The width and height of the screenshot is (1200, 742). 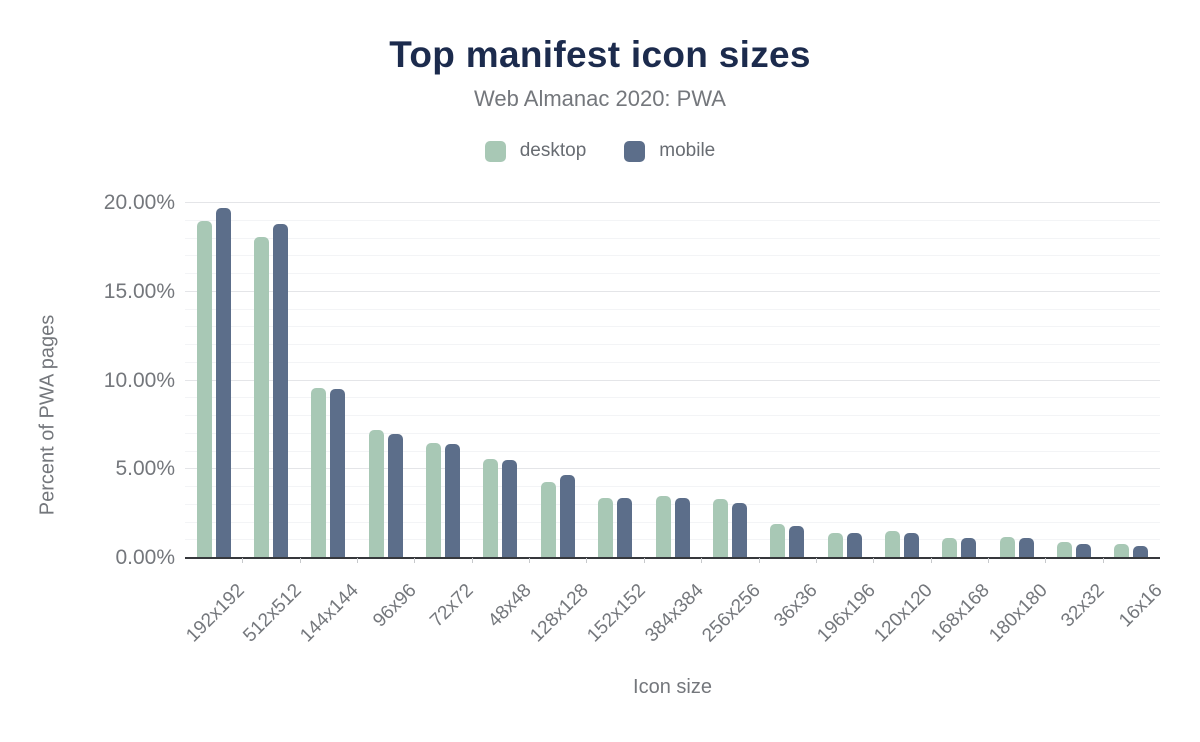 I want to click on x-tick-label-96x96: 96x96, so click(x=395, y=606).